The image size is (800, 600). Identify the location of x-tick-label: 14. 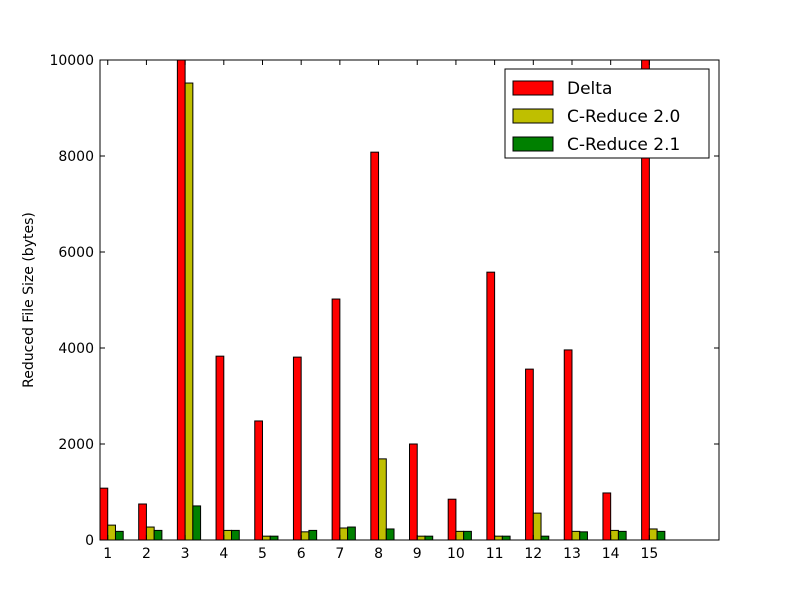
(611, 554).